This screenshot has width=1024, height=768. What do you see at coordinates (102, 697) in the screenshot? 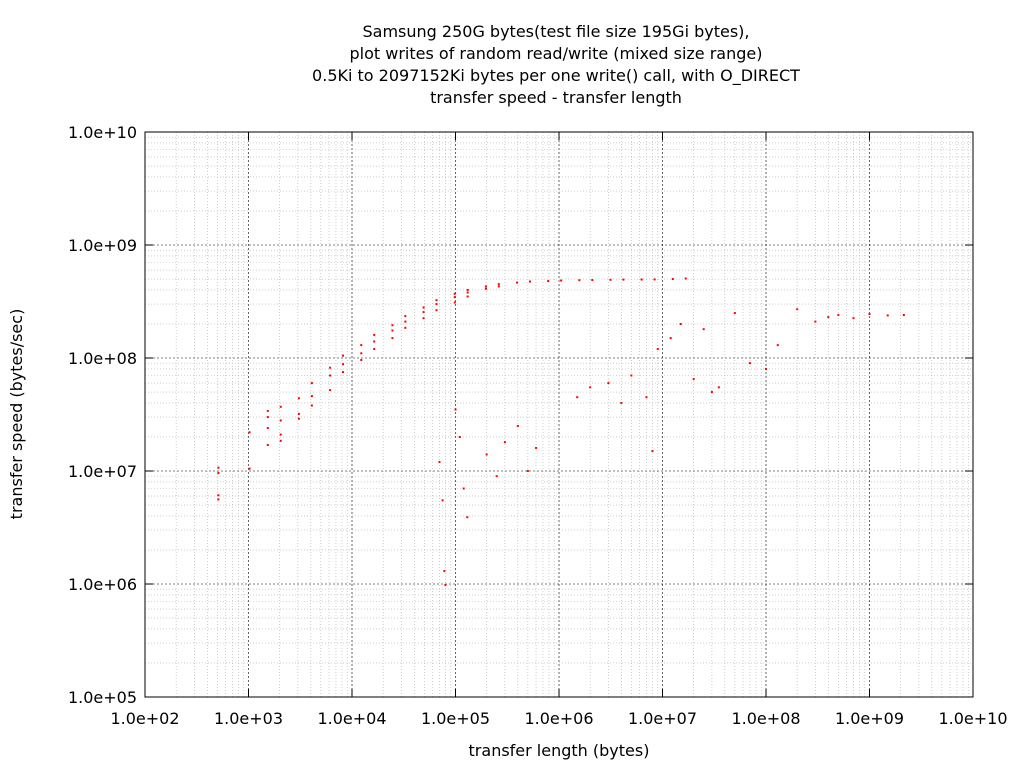
I see `y-tick-label: 1.0e+05` at bounding box center [102, 697].